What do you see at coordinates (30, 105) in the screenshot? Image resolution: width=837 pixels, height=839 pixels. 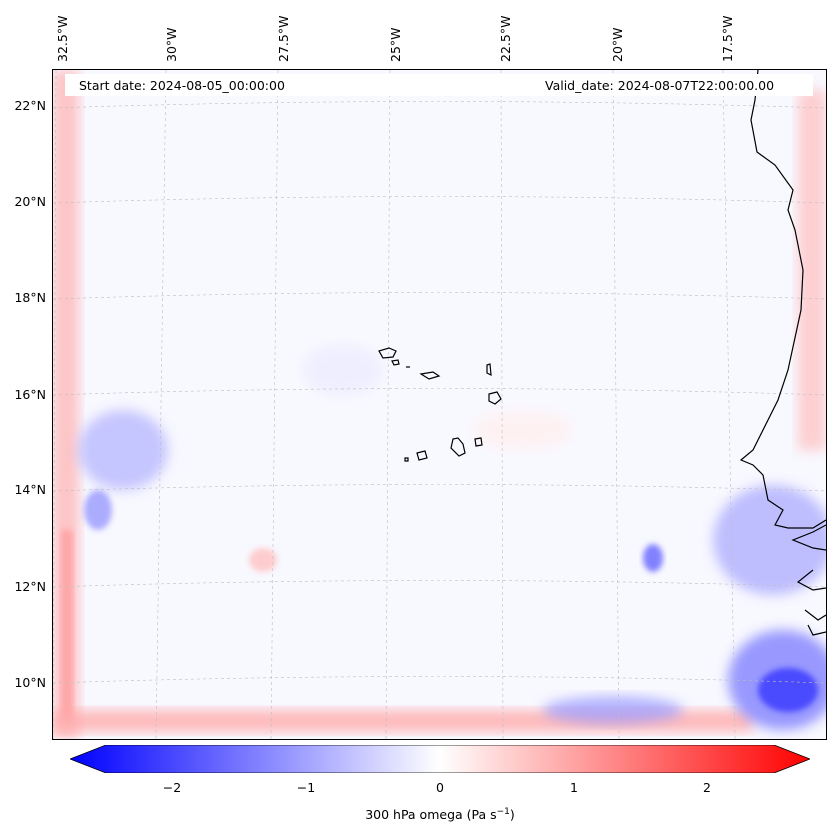 I see `lat-label-22n: 22°N` at bounding box center [30, 105].